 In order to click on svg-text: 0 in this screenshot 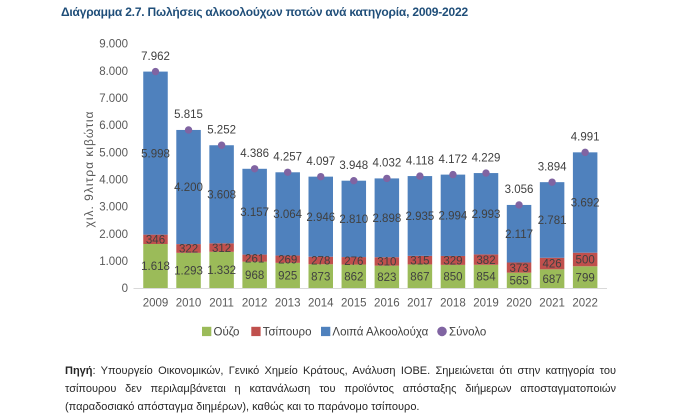, I will do `click(125, 289)`.